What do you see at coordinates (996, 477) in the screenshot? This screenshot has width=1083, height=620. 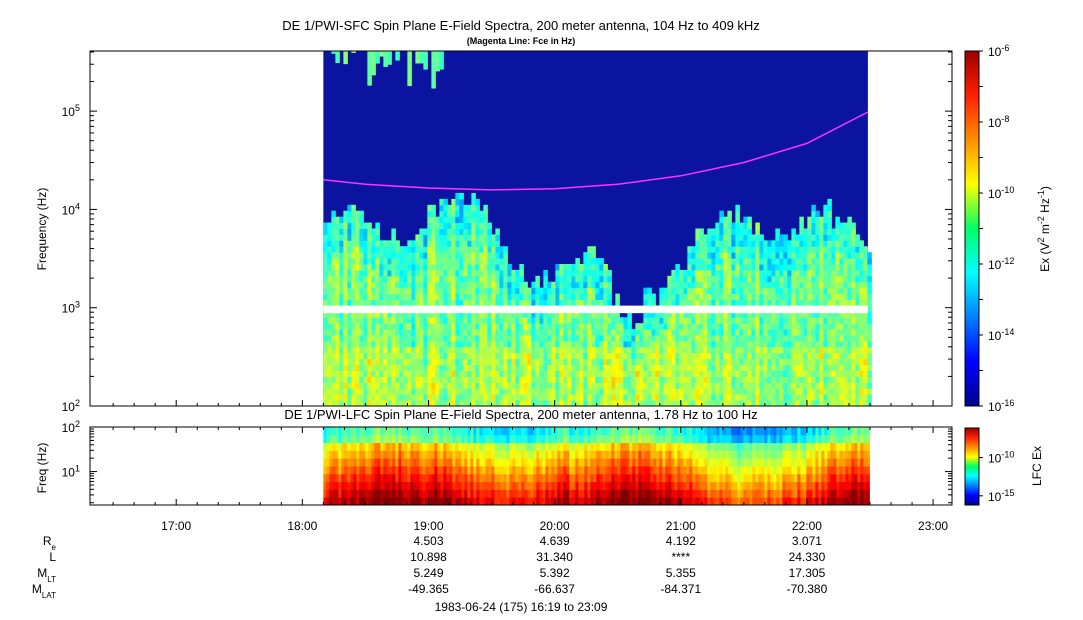 I see `lfc-colorbar-ticks: 10-10 10-15` at bounding box center [996, 477].